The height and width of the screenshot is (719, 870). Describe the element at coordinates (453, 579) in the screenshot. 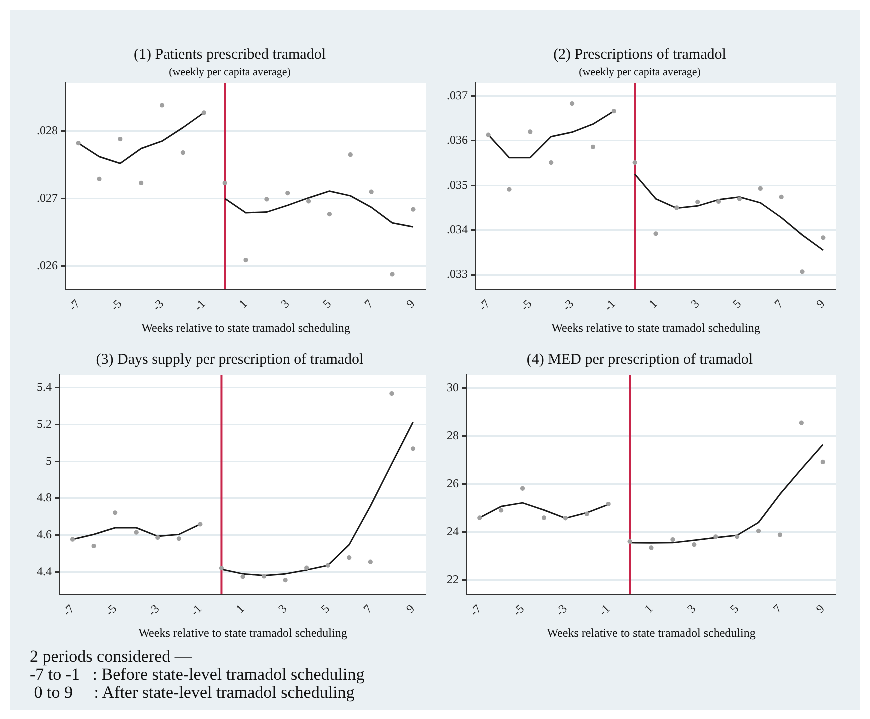

I see `y-tick-label: 22` at that location.